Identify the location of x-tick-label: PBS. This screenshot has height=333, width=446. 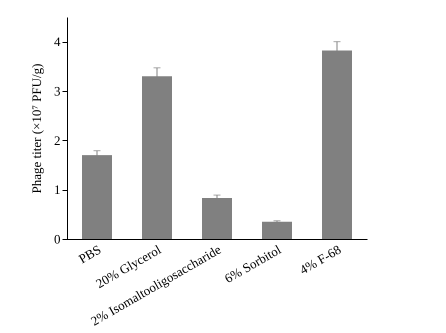
(90, 254).